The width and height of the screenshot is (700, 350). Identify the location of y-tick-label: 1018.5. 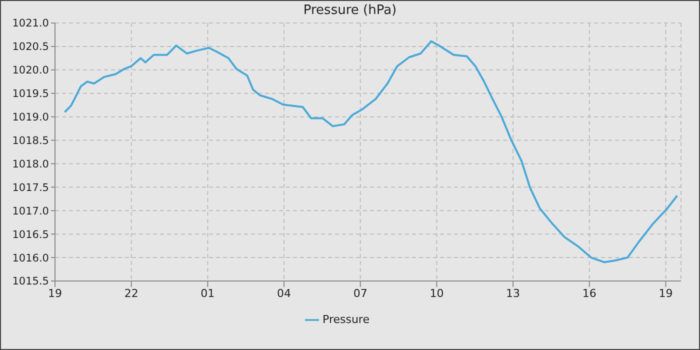
(30, 141).